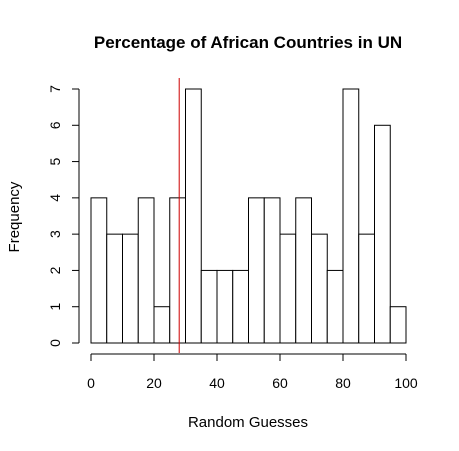 This screenshot has height=451, width=459. I want to click on x-tick-label: 80, so click(343, 383).